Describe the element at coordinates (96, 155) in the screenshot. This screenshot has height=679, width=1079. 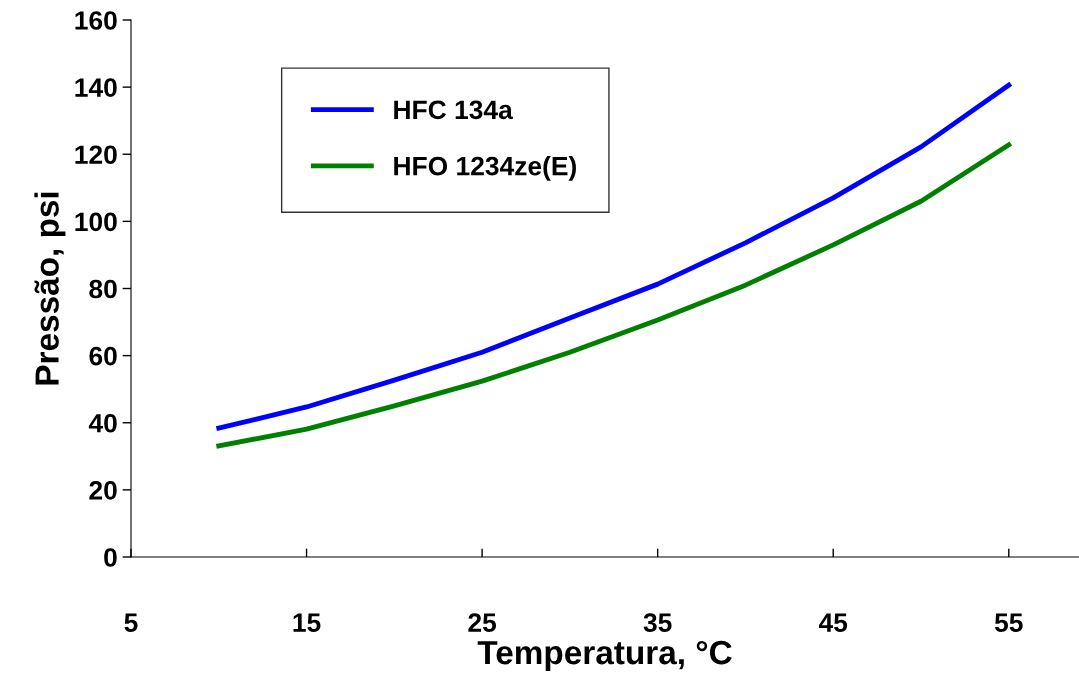
I see `y-tick-label: 120` at that location.